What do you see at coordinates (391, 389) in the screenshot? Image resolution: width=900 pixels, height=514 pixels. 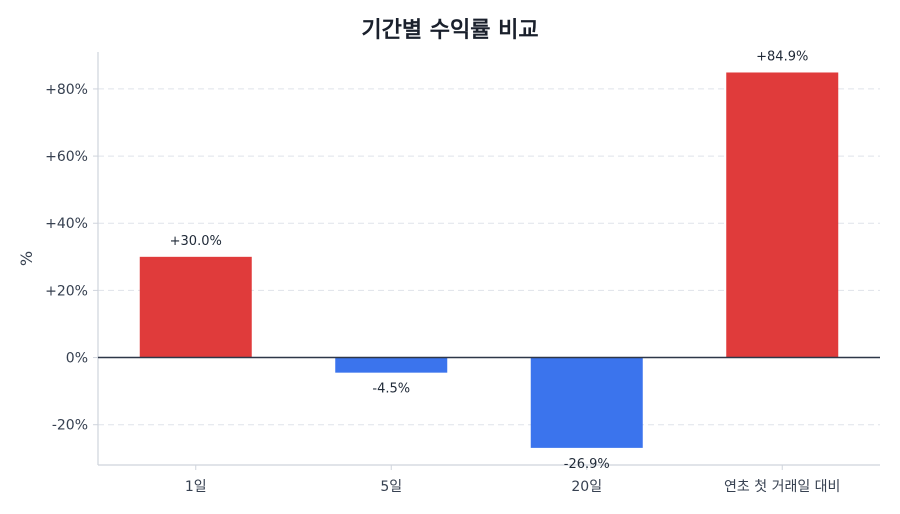 I see `data-label: -4.5%` at bounding box center [391, 389].